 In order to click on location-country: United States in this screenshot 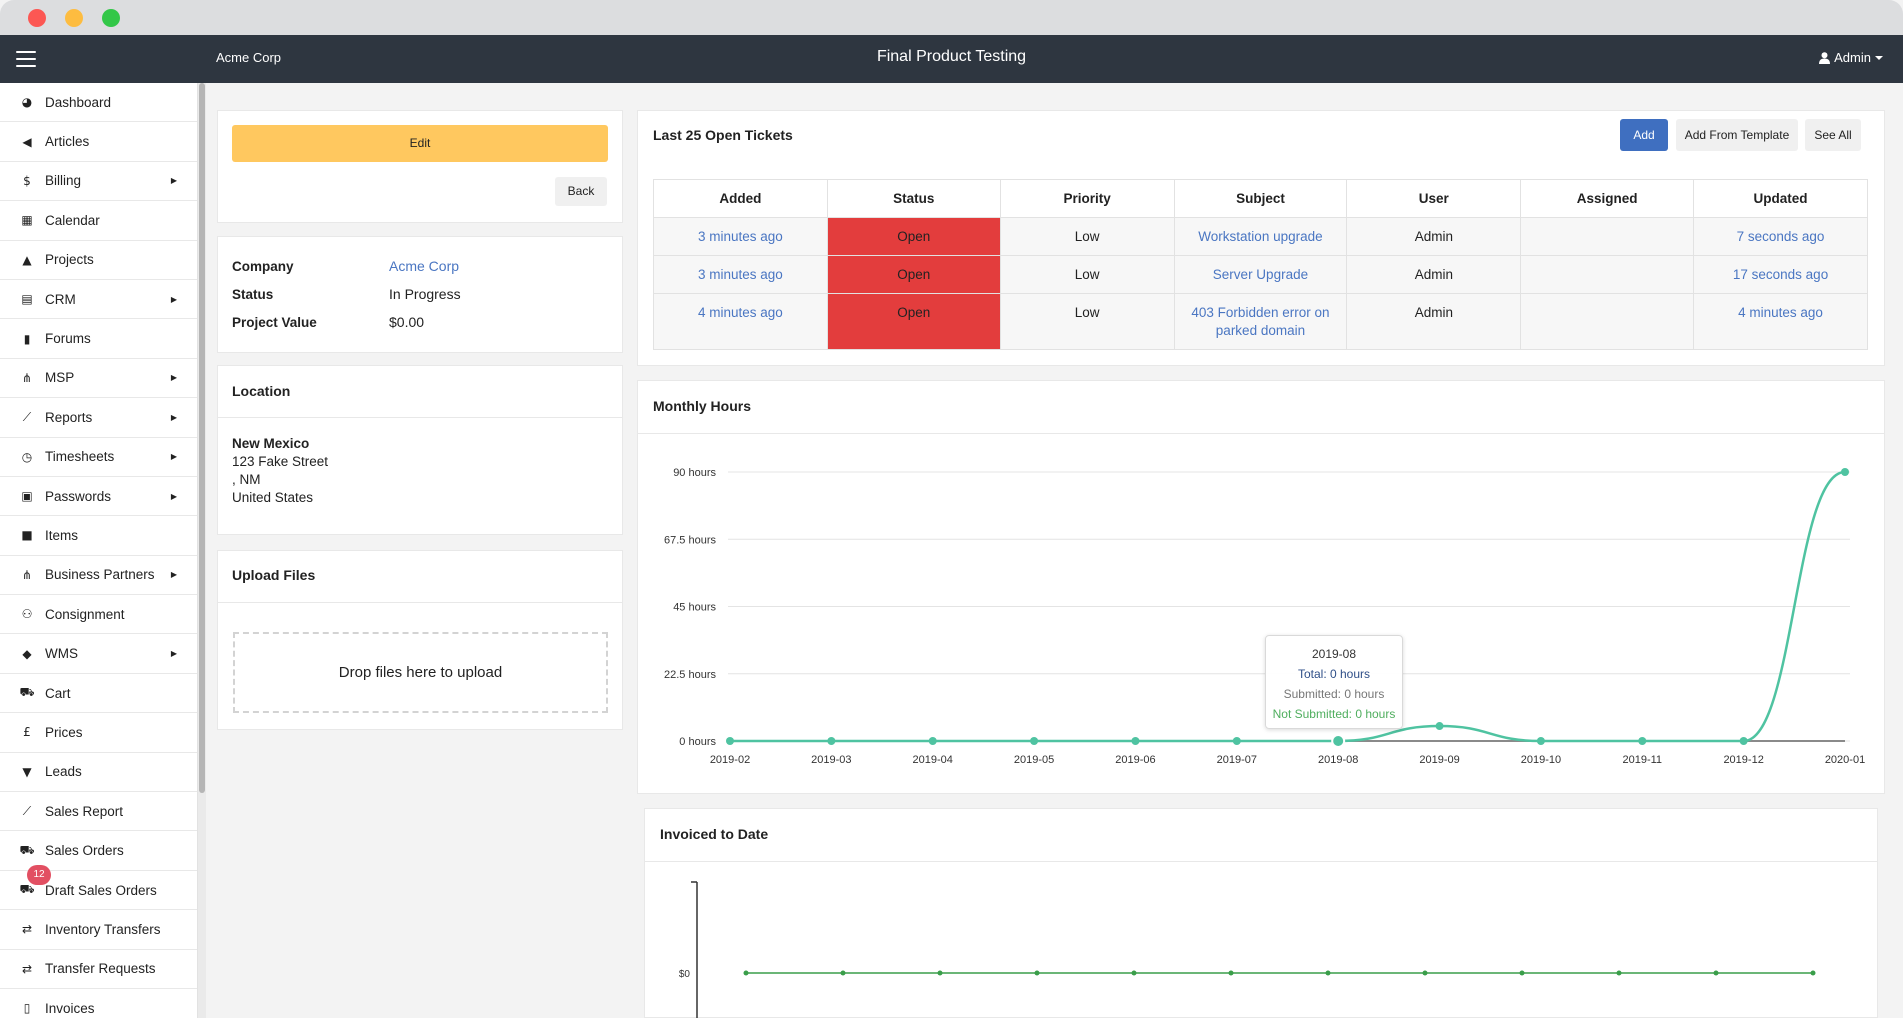, I will do `click(273, 497)`.